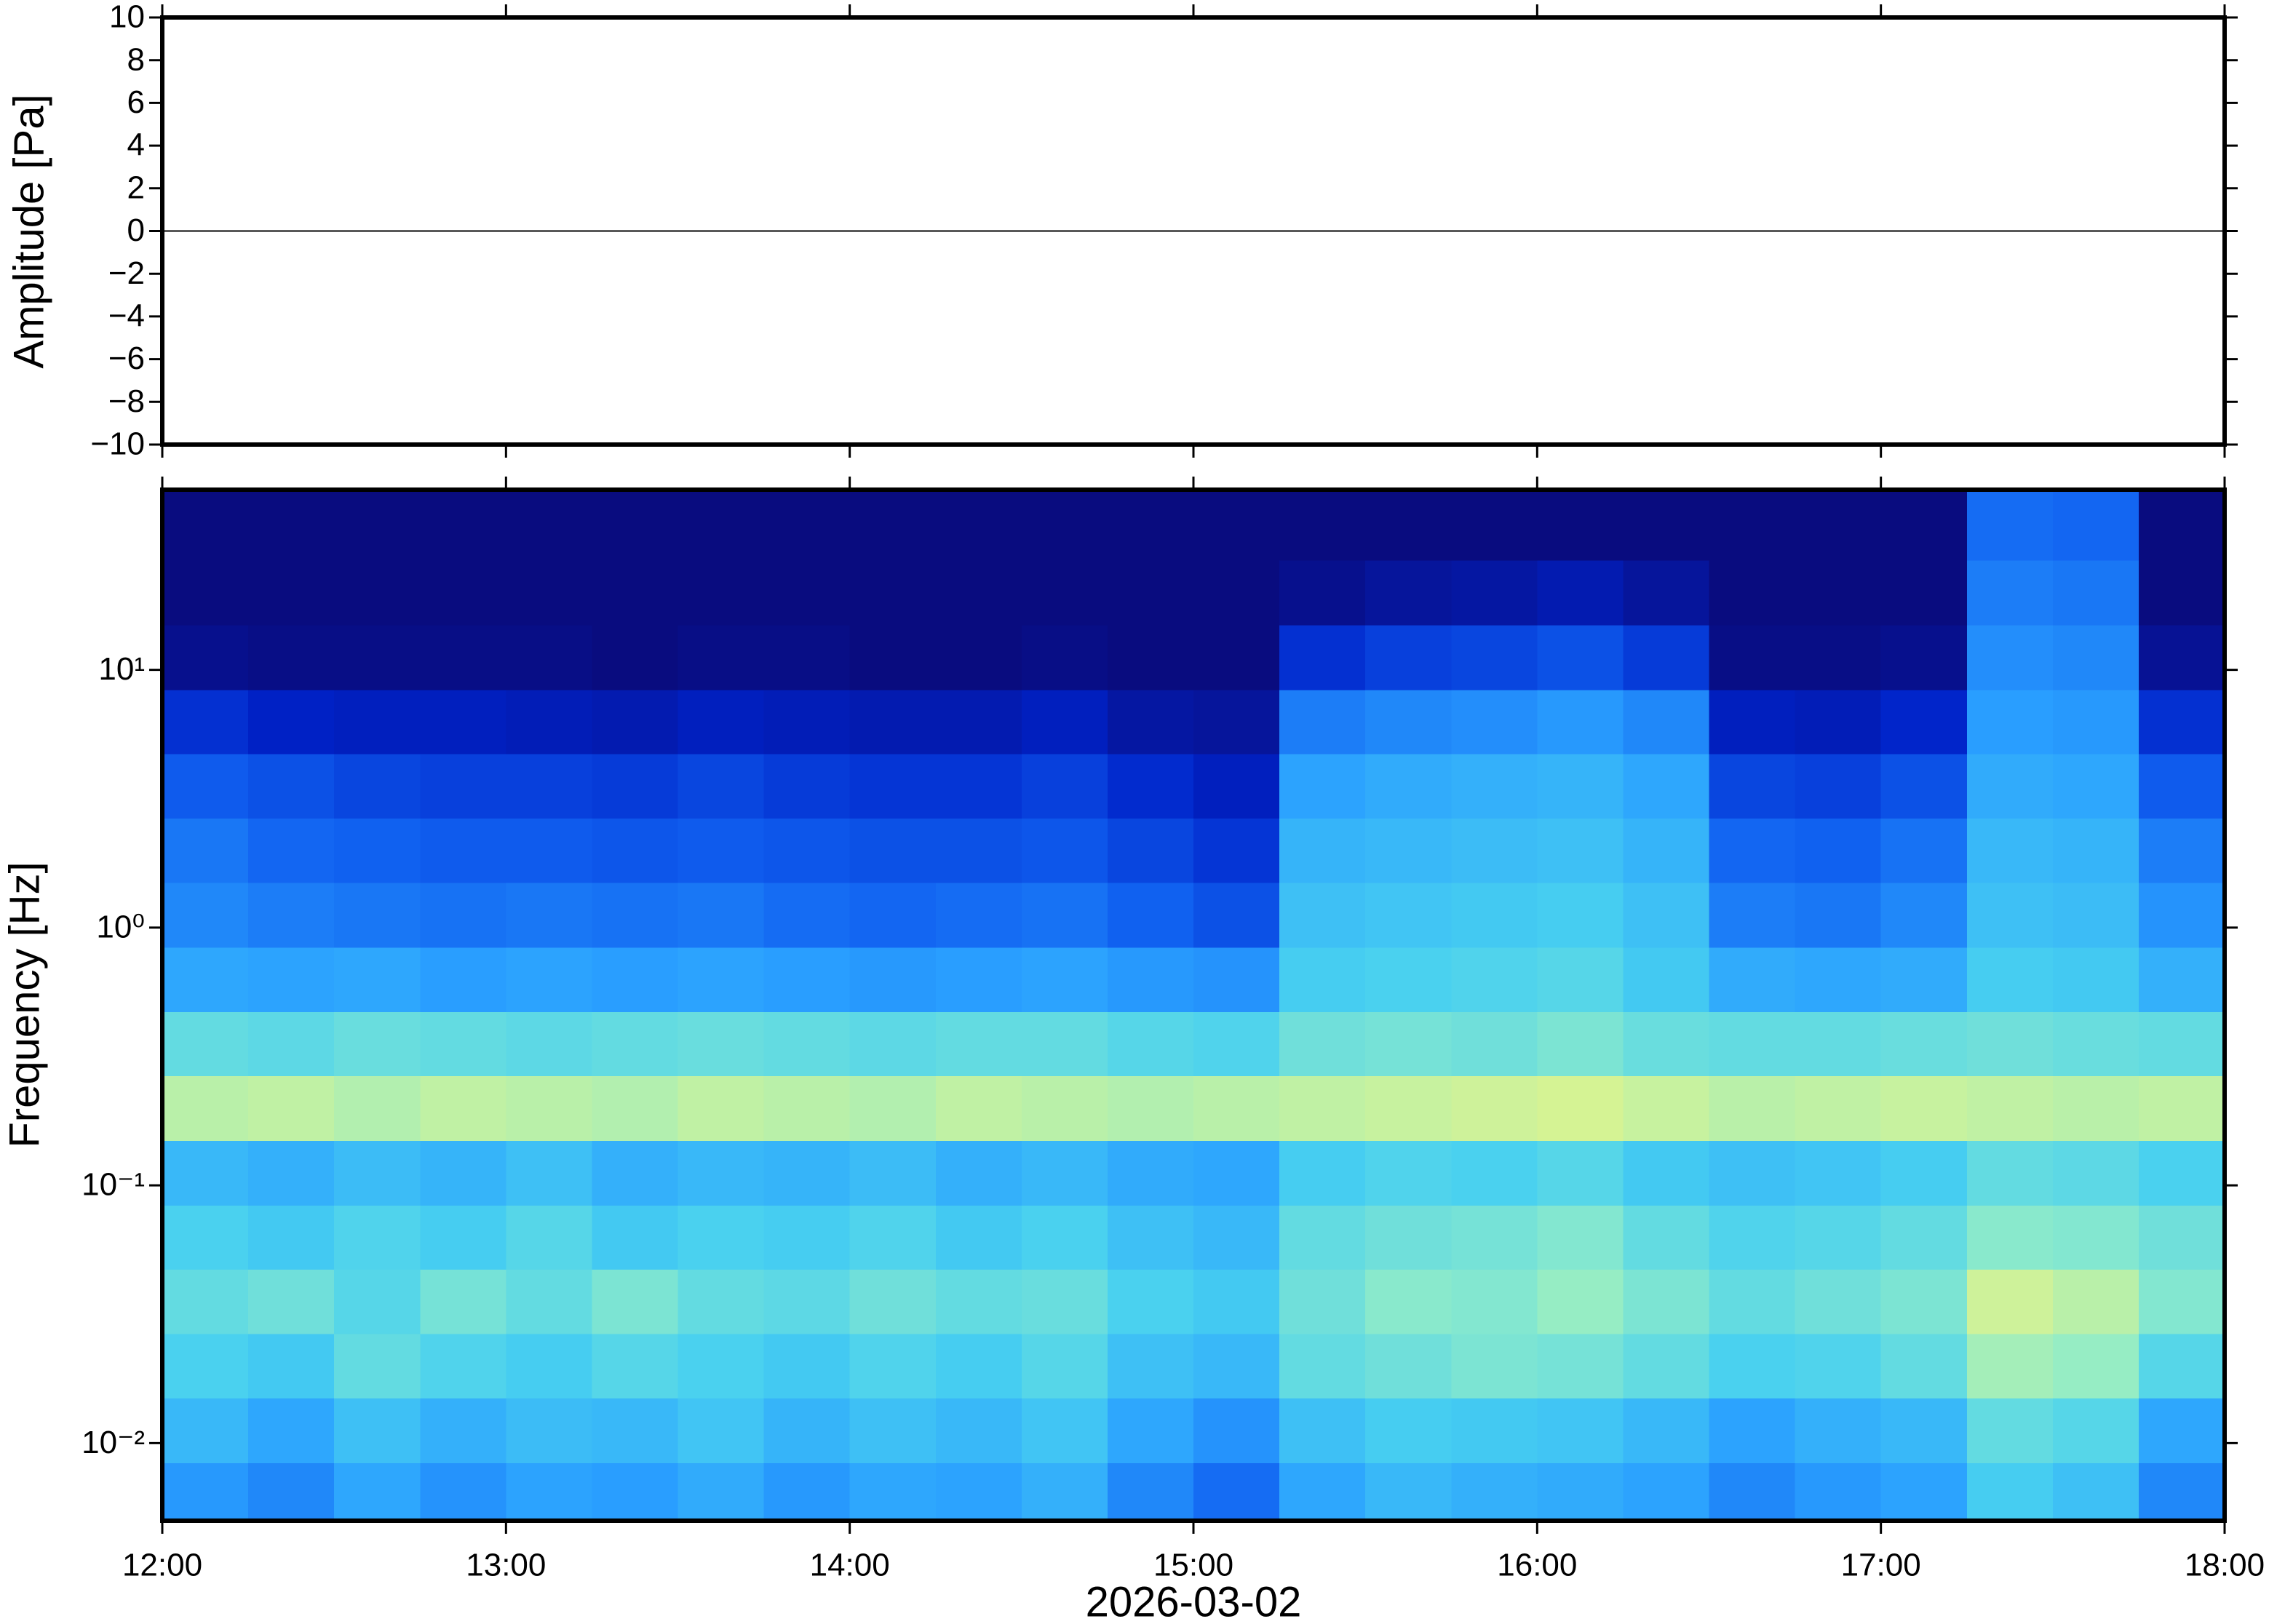 The width and height of the screenshot is (2269, 1624). I want to click on y-tick-label: 8, so click(136, 59).